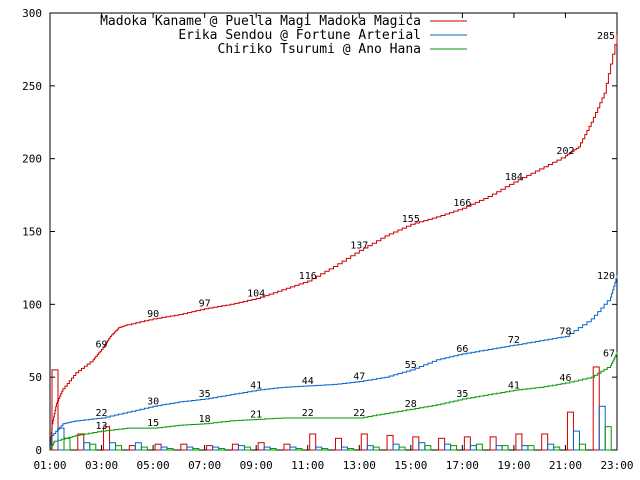  Describe the element at coordinates (514, 340) in the screenshot. I see `data-label: 72` at that location.